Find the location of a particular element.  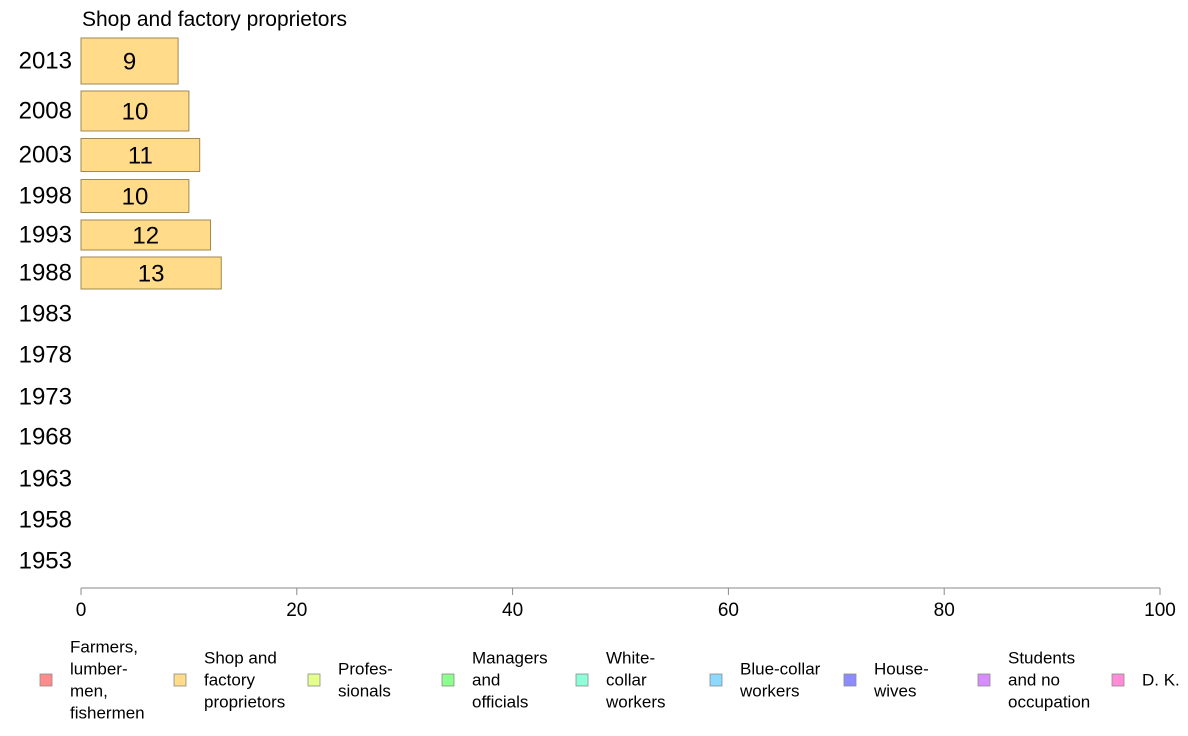

year-label-1958: 1958 is located at coordinates (45, 520).